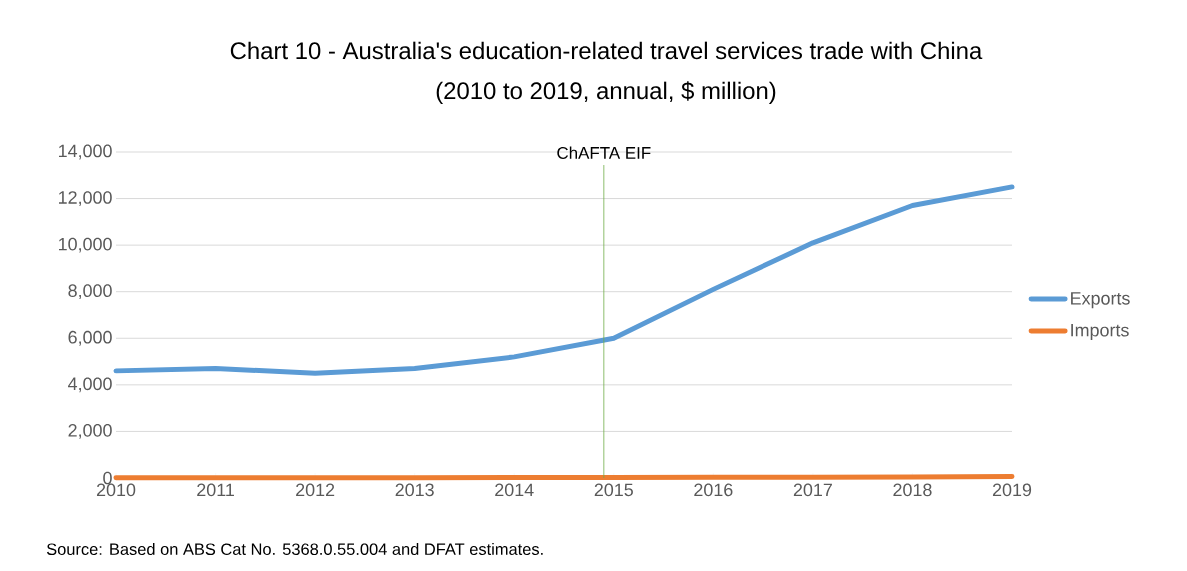 Image resolution: width=1187 pixels, height=571 pixels. Describe the element at coordinates (812, 490) in the screenshot. I see `x-tick-label: 2017` at that location.